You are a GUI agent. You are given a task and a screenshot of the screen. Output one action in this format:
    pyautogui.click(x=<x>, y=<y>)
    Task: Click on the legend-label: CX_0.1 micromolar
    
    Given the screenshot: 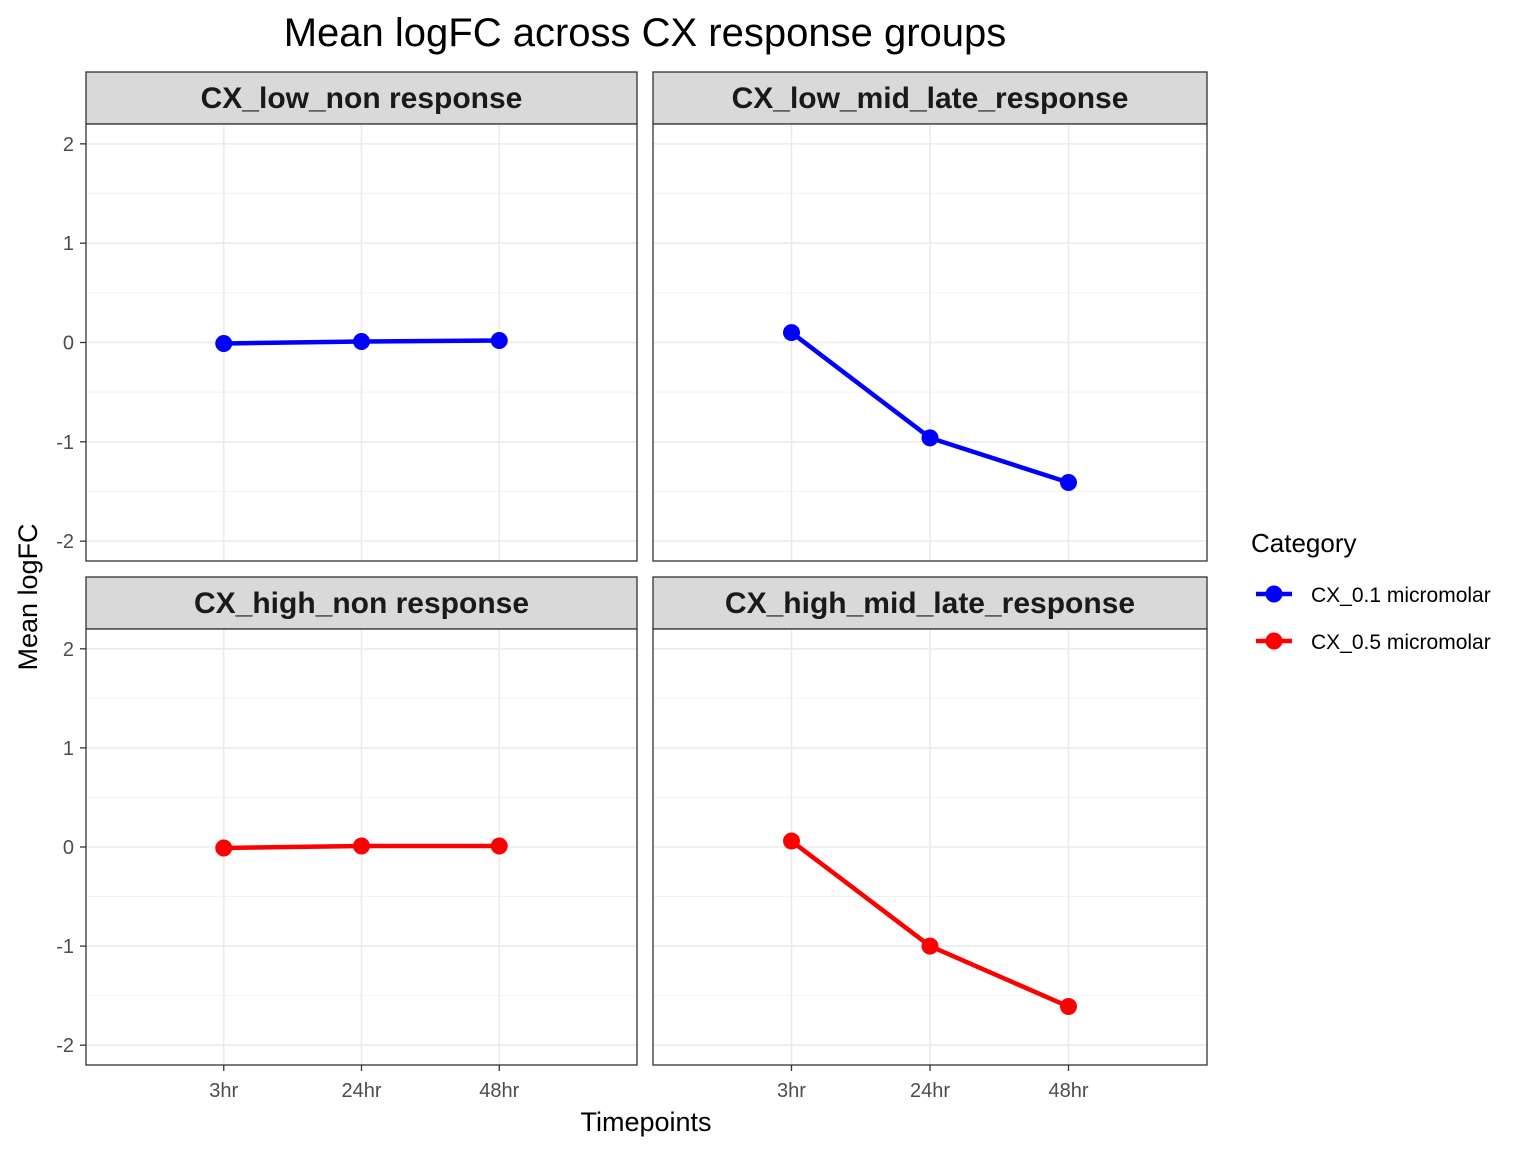 What is the action you would take?
    pyautogui.click(x=1401, y=595)
    